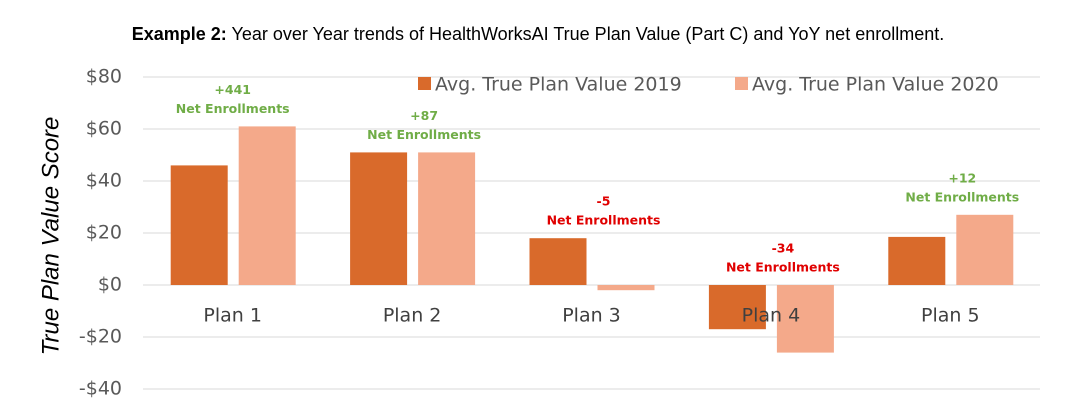 The image size is (1077, 411). Describe the element at coordinates (424, 115) in the screenshot. I see `annotation-value: +87` at that location.